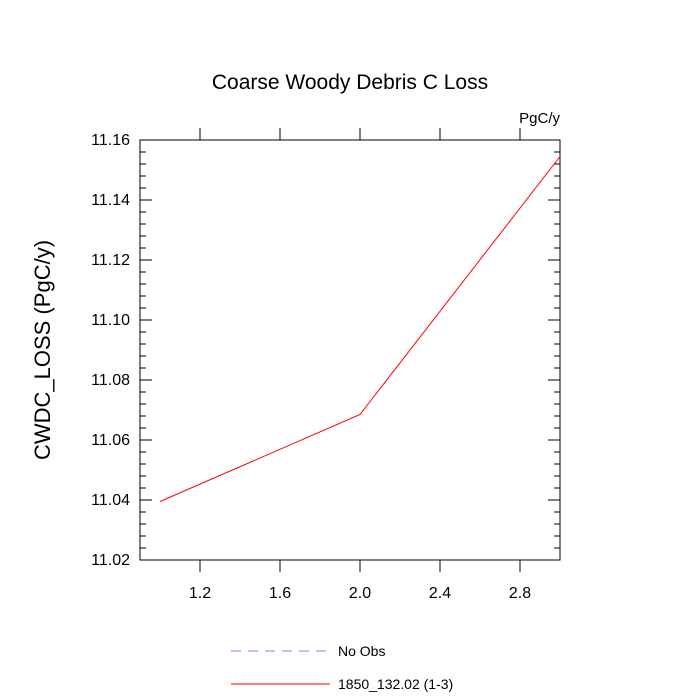 The height and width of the screenshot is (700, 700). I want to click on y-tick-label: 11.14, so click(110, 200).